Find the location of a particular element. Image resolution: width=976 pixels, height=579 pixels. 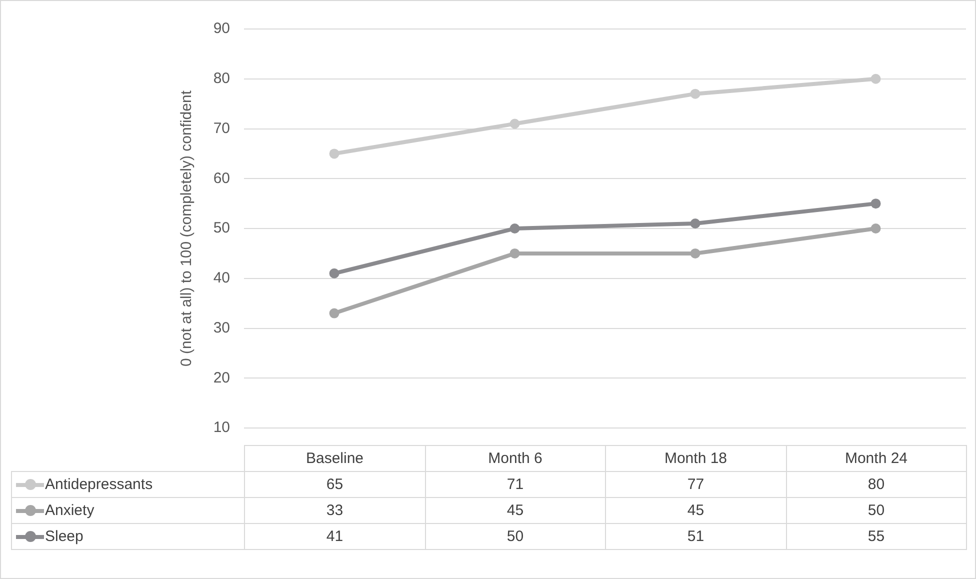

data-label: 77 is located at coordinates (696, 485).